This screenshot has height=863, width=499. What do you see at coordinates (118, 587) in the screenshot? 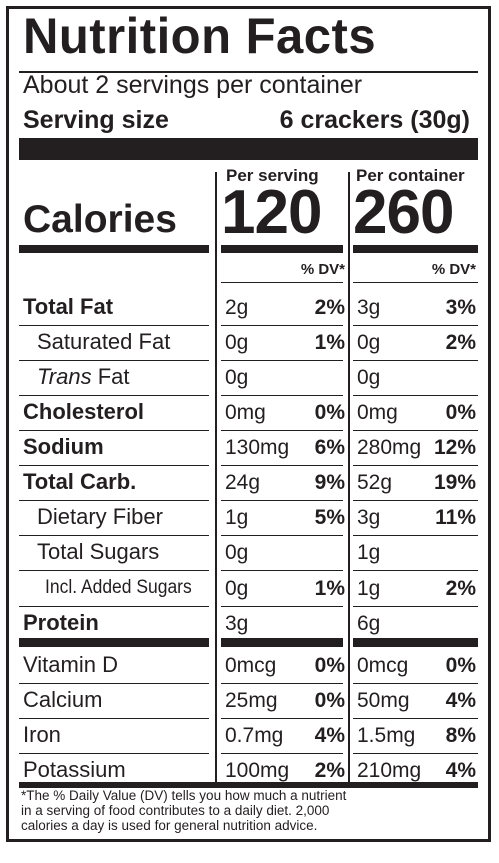
I see `nutrient-name: Incl. Added Sugars` at bounding box center [118, 587].